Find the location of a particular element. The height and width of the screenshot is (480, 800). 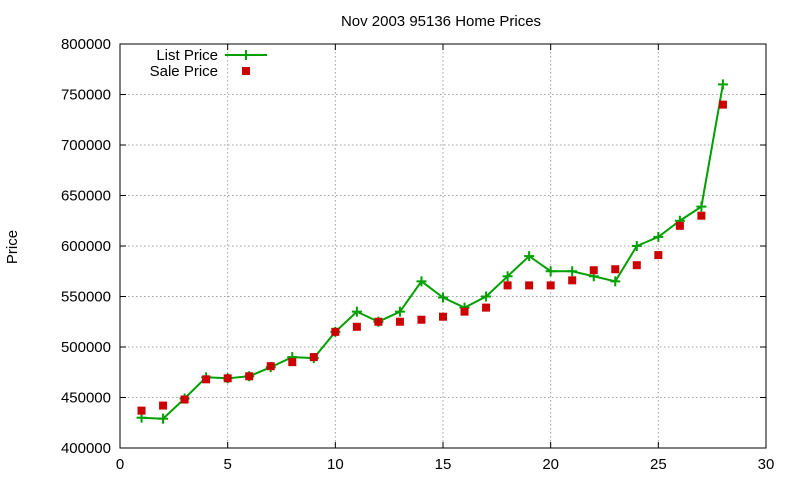

legend-label: Sale Price is located at coordinates (184, 71).